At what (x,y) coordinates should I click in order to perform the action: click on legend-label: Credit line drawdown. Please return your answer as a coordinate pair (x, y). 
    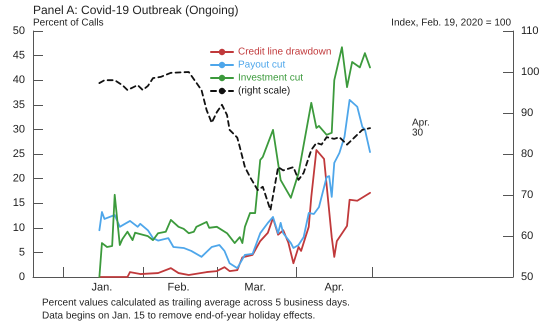
    Looking at the image, I should click on (285, 52).